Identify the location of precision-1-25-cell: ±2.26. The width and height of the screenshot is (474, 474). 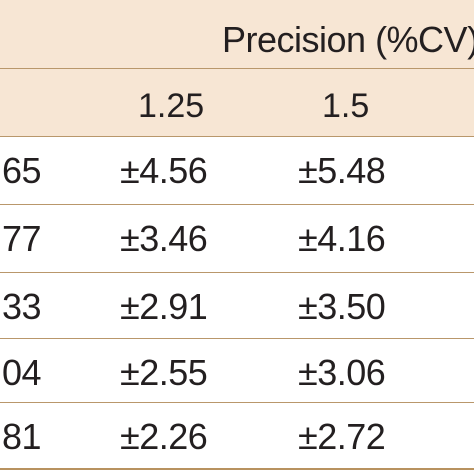
(164, 436).